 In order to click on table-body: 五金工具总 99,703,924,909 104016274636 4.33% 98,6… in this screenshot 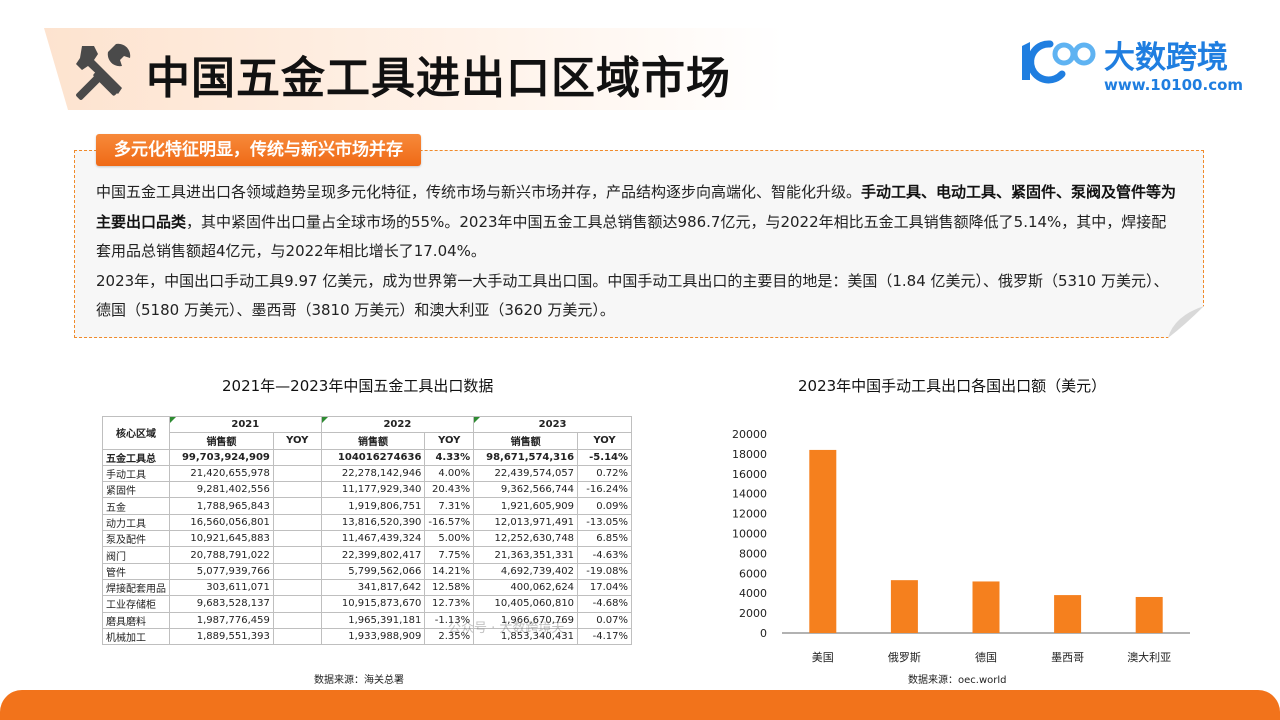, I will do `click(367, 547)`.